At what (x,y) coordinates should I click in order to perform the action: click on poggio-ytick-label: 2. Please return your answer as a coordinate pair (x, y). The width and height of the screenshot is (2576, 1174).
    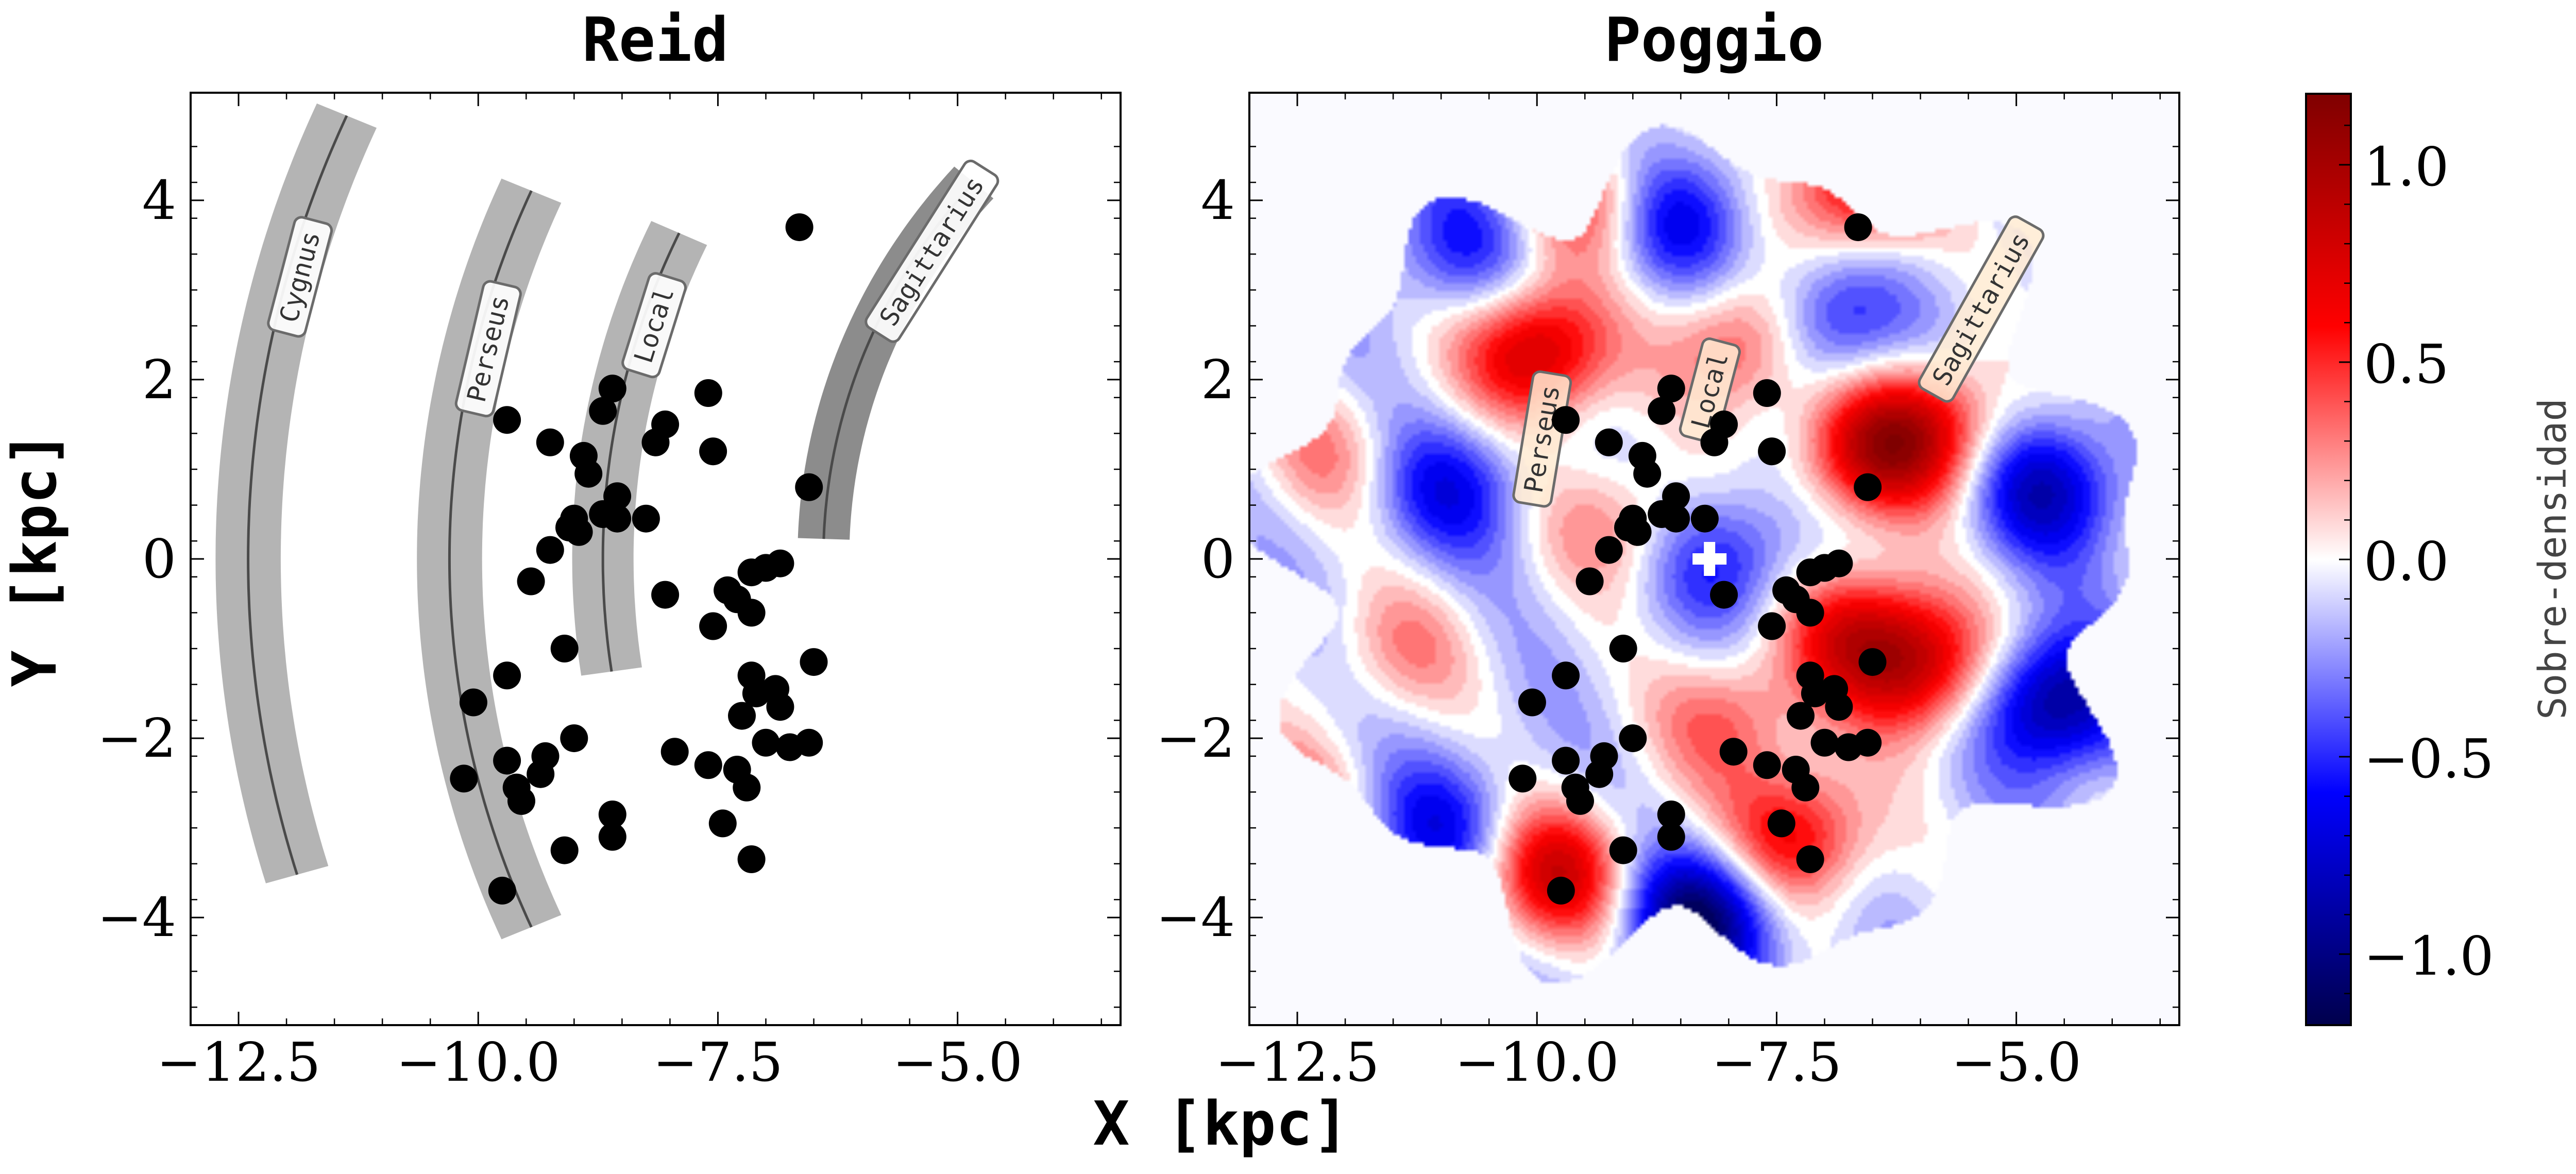
    Looking at the image, I should click on (1218, 379).